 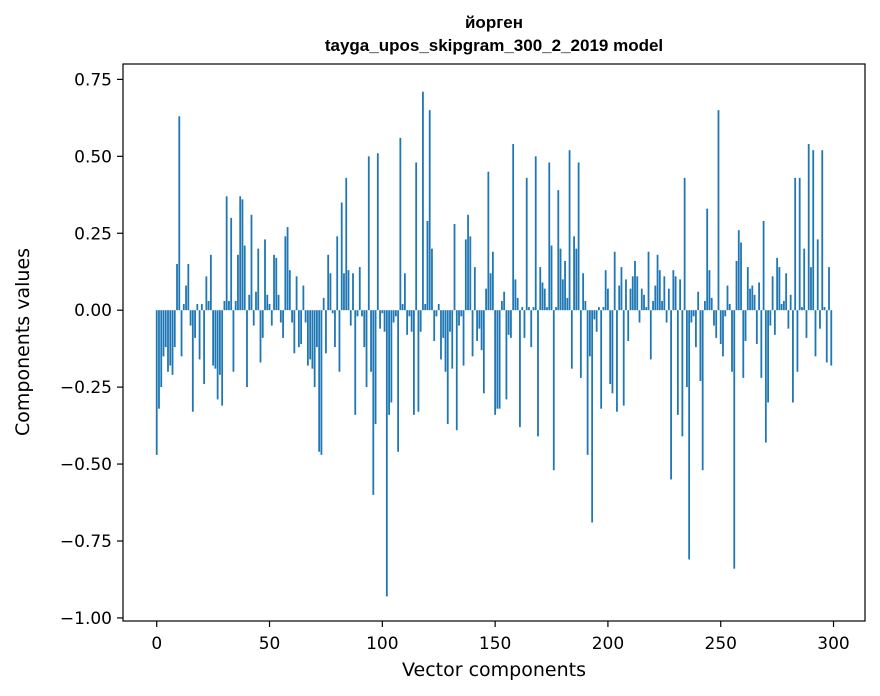 What do you see at coordinates (270, 644) in the screenshot?
I see `x-tick-label: 50` at bounding box center [270, 644].